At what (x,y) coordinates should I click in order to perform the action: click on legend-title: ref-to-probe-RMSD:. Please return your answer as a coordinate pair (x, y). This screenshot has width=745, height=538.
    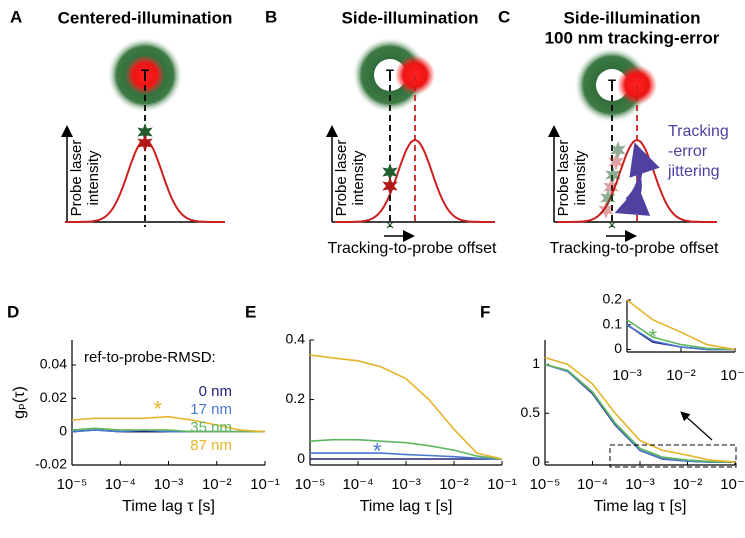
    Looking at the image, I should click on (150, 357).